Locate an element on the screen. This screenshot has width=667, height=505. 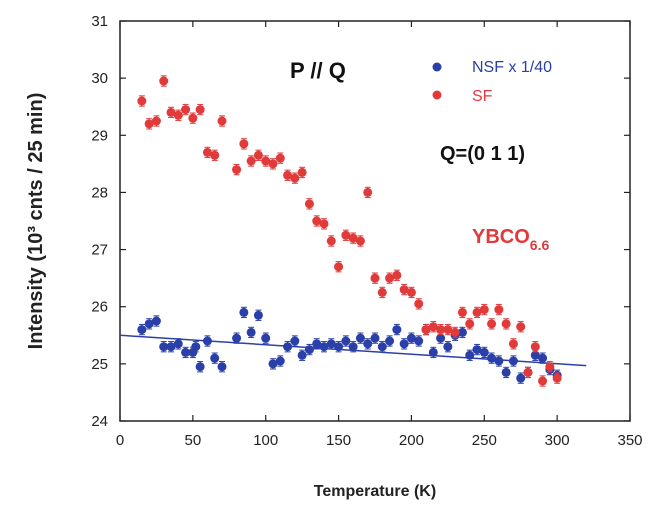
x-tick-label: 250 is located at coordinates (484, 440).